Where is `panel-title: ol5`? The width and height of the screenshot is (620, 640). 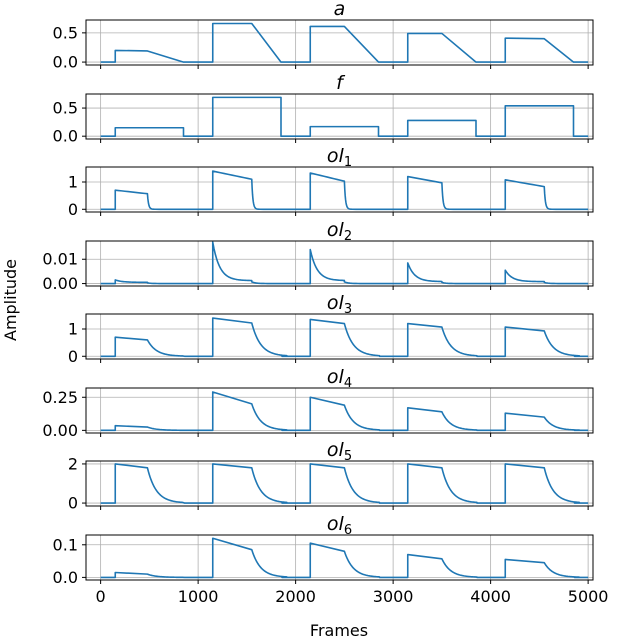
panel-title: ol5 is located at coordinates (339, 451).